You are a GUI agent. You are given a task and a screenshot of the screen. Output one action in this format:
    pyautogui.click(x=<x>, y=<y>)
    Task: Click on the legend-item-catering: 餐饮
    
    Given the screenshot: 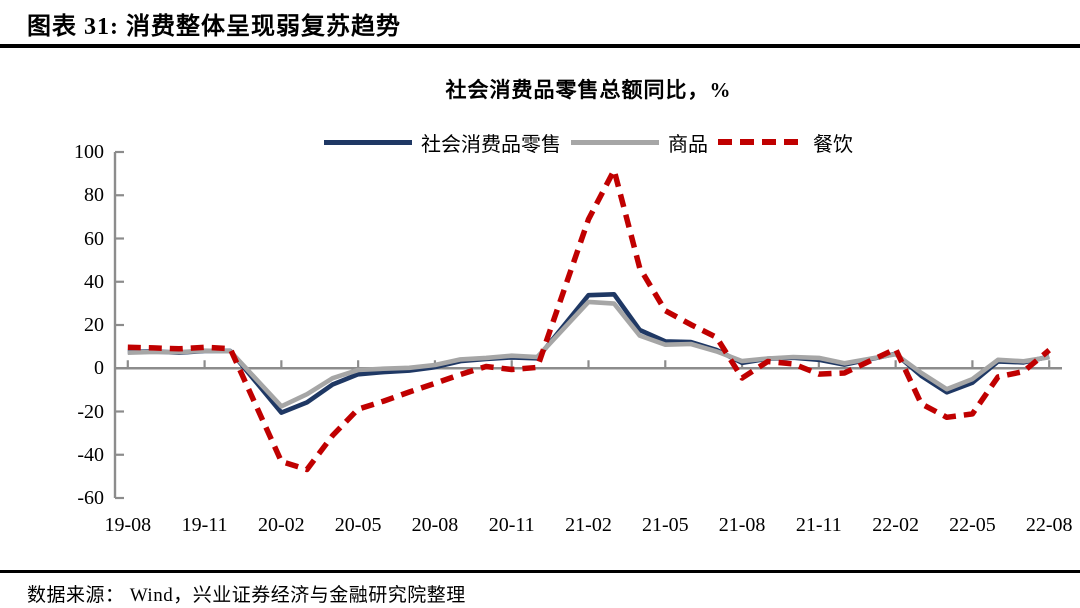 What is the action you would take?
    pyautogui.click(x=785, y=142)
    